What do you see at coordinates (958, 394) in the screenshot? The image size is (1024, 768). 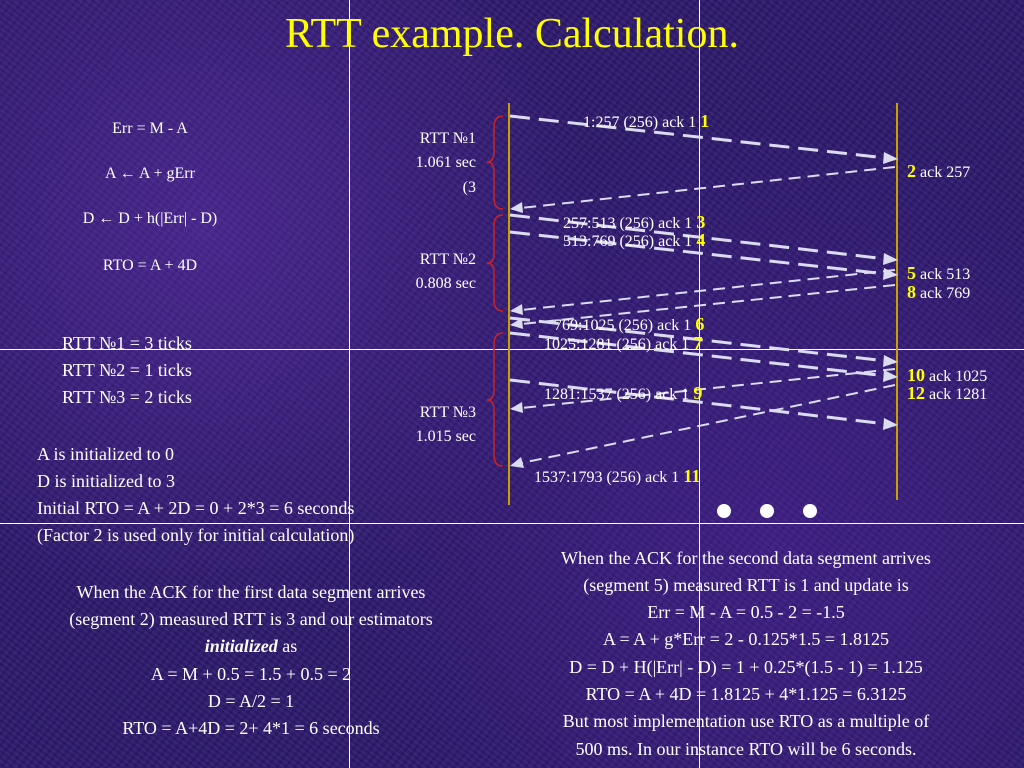 I see `ack-text: ack 1281` at bounding box center [958, 394].